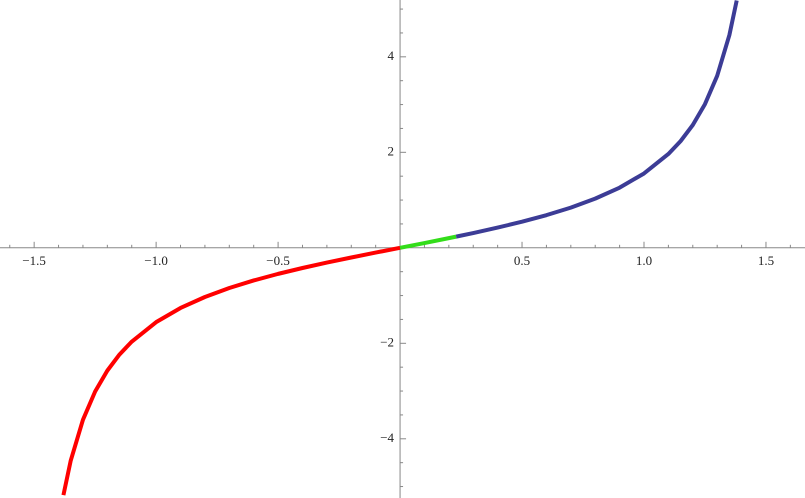  I want to click on y-tick-label: −2, so click(387, 341).